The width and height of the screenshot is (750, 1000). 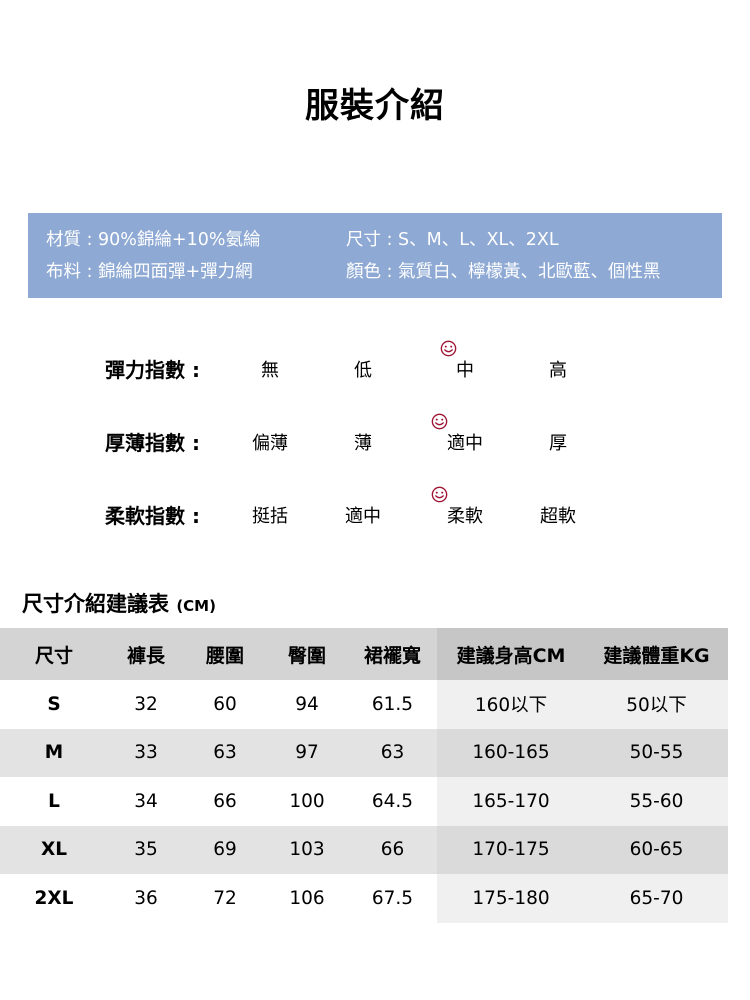 I want to click on rating-option-thickness-3: 適中, so click(x=457, y=434).